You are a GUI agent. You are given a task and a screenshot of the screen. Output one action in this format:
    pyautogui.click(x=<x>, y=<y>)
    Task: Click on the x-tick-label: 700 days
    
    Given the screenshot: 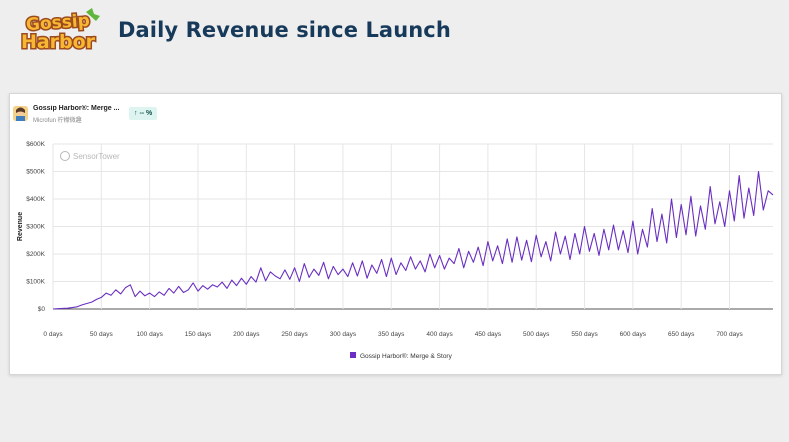 What is the action you would take?
    pyautogui.click(x=729, y=334)
    